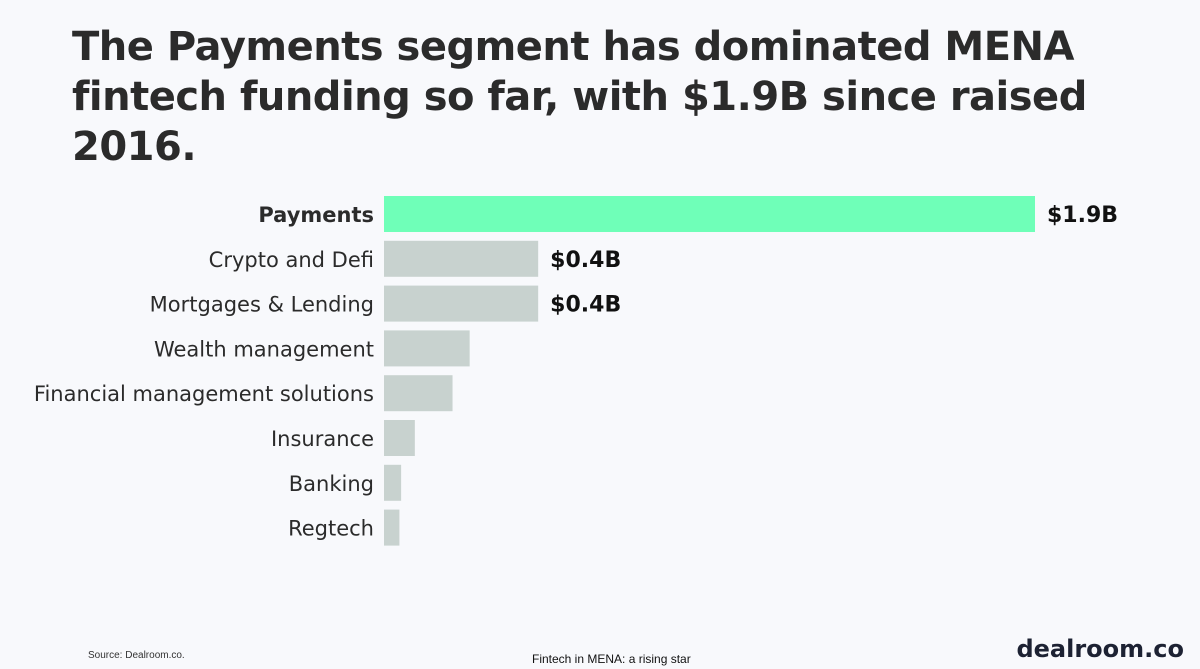  Describe the element at coordinates (331, 484) in the screenshot. I see `category-label-6: Banking` at that location.